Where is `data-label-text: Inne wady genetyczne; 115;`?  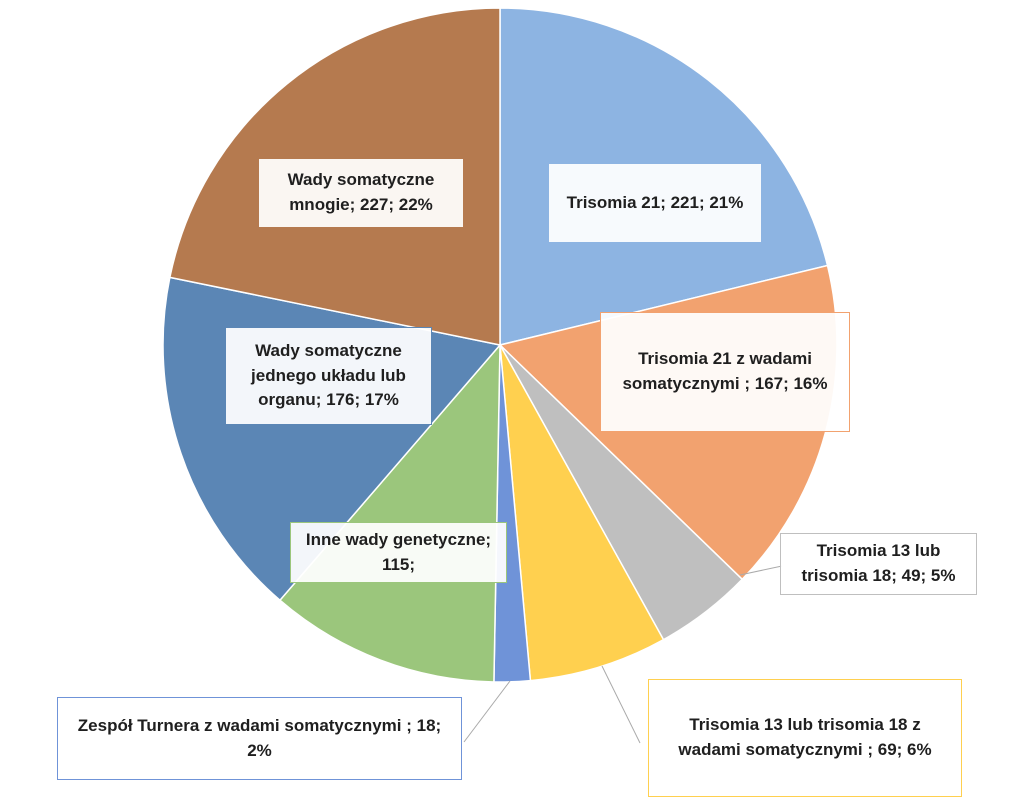 data-label-text: Inne wady genetyczne; 115; is located at coordinates (398, 551).